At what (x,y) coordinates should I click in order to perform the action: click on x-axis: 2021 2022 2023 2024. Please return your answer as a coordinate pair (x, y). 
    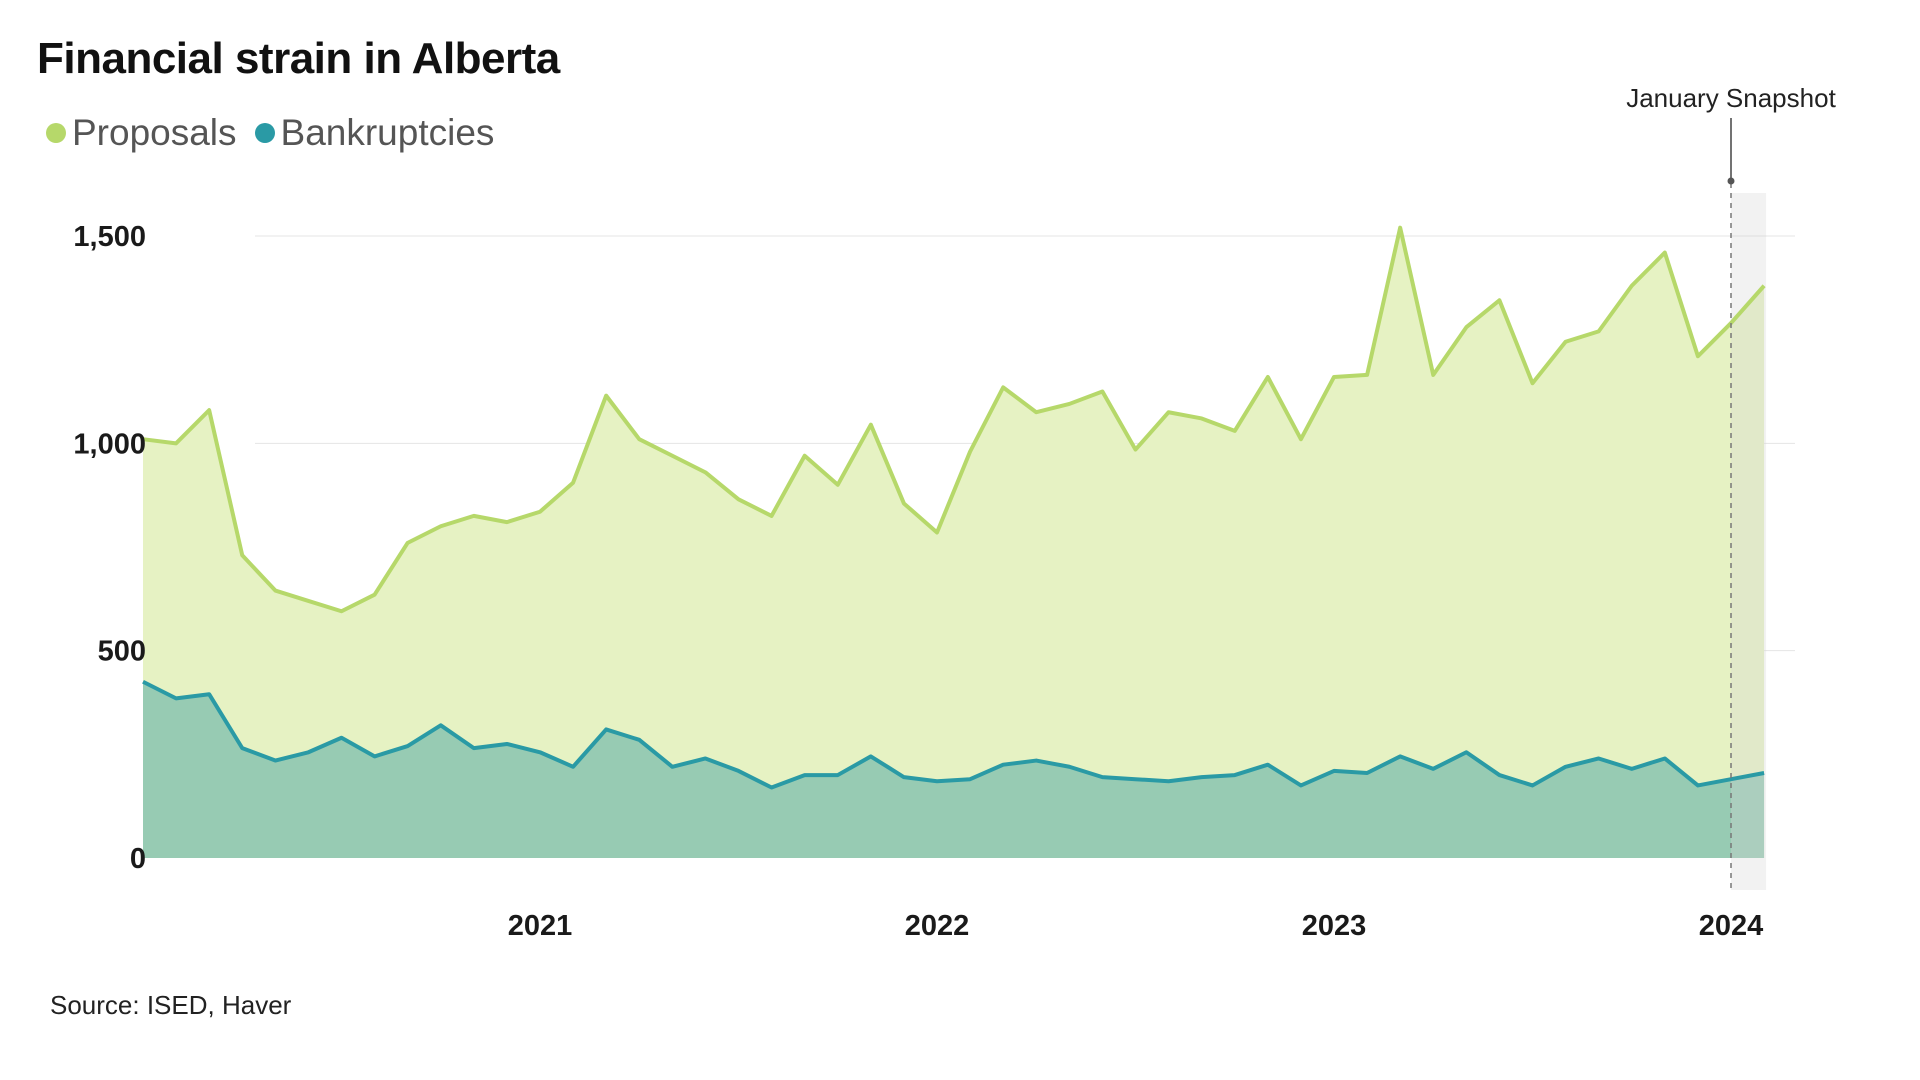
    Looking at the image, I should click on (1136, 926).